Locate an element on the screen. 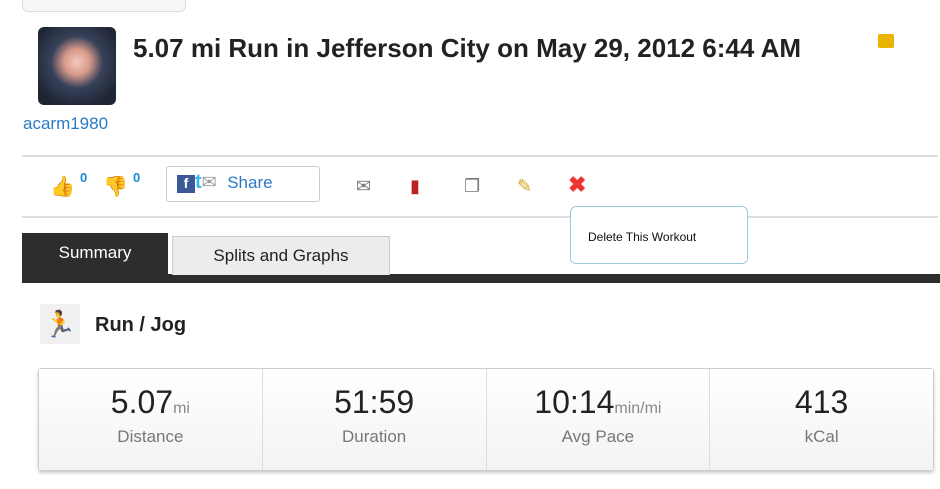 This screenshot has height=489, width=940. like-count: 0 is located at coordinates (84, 177).